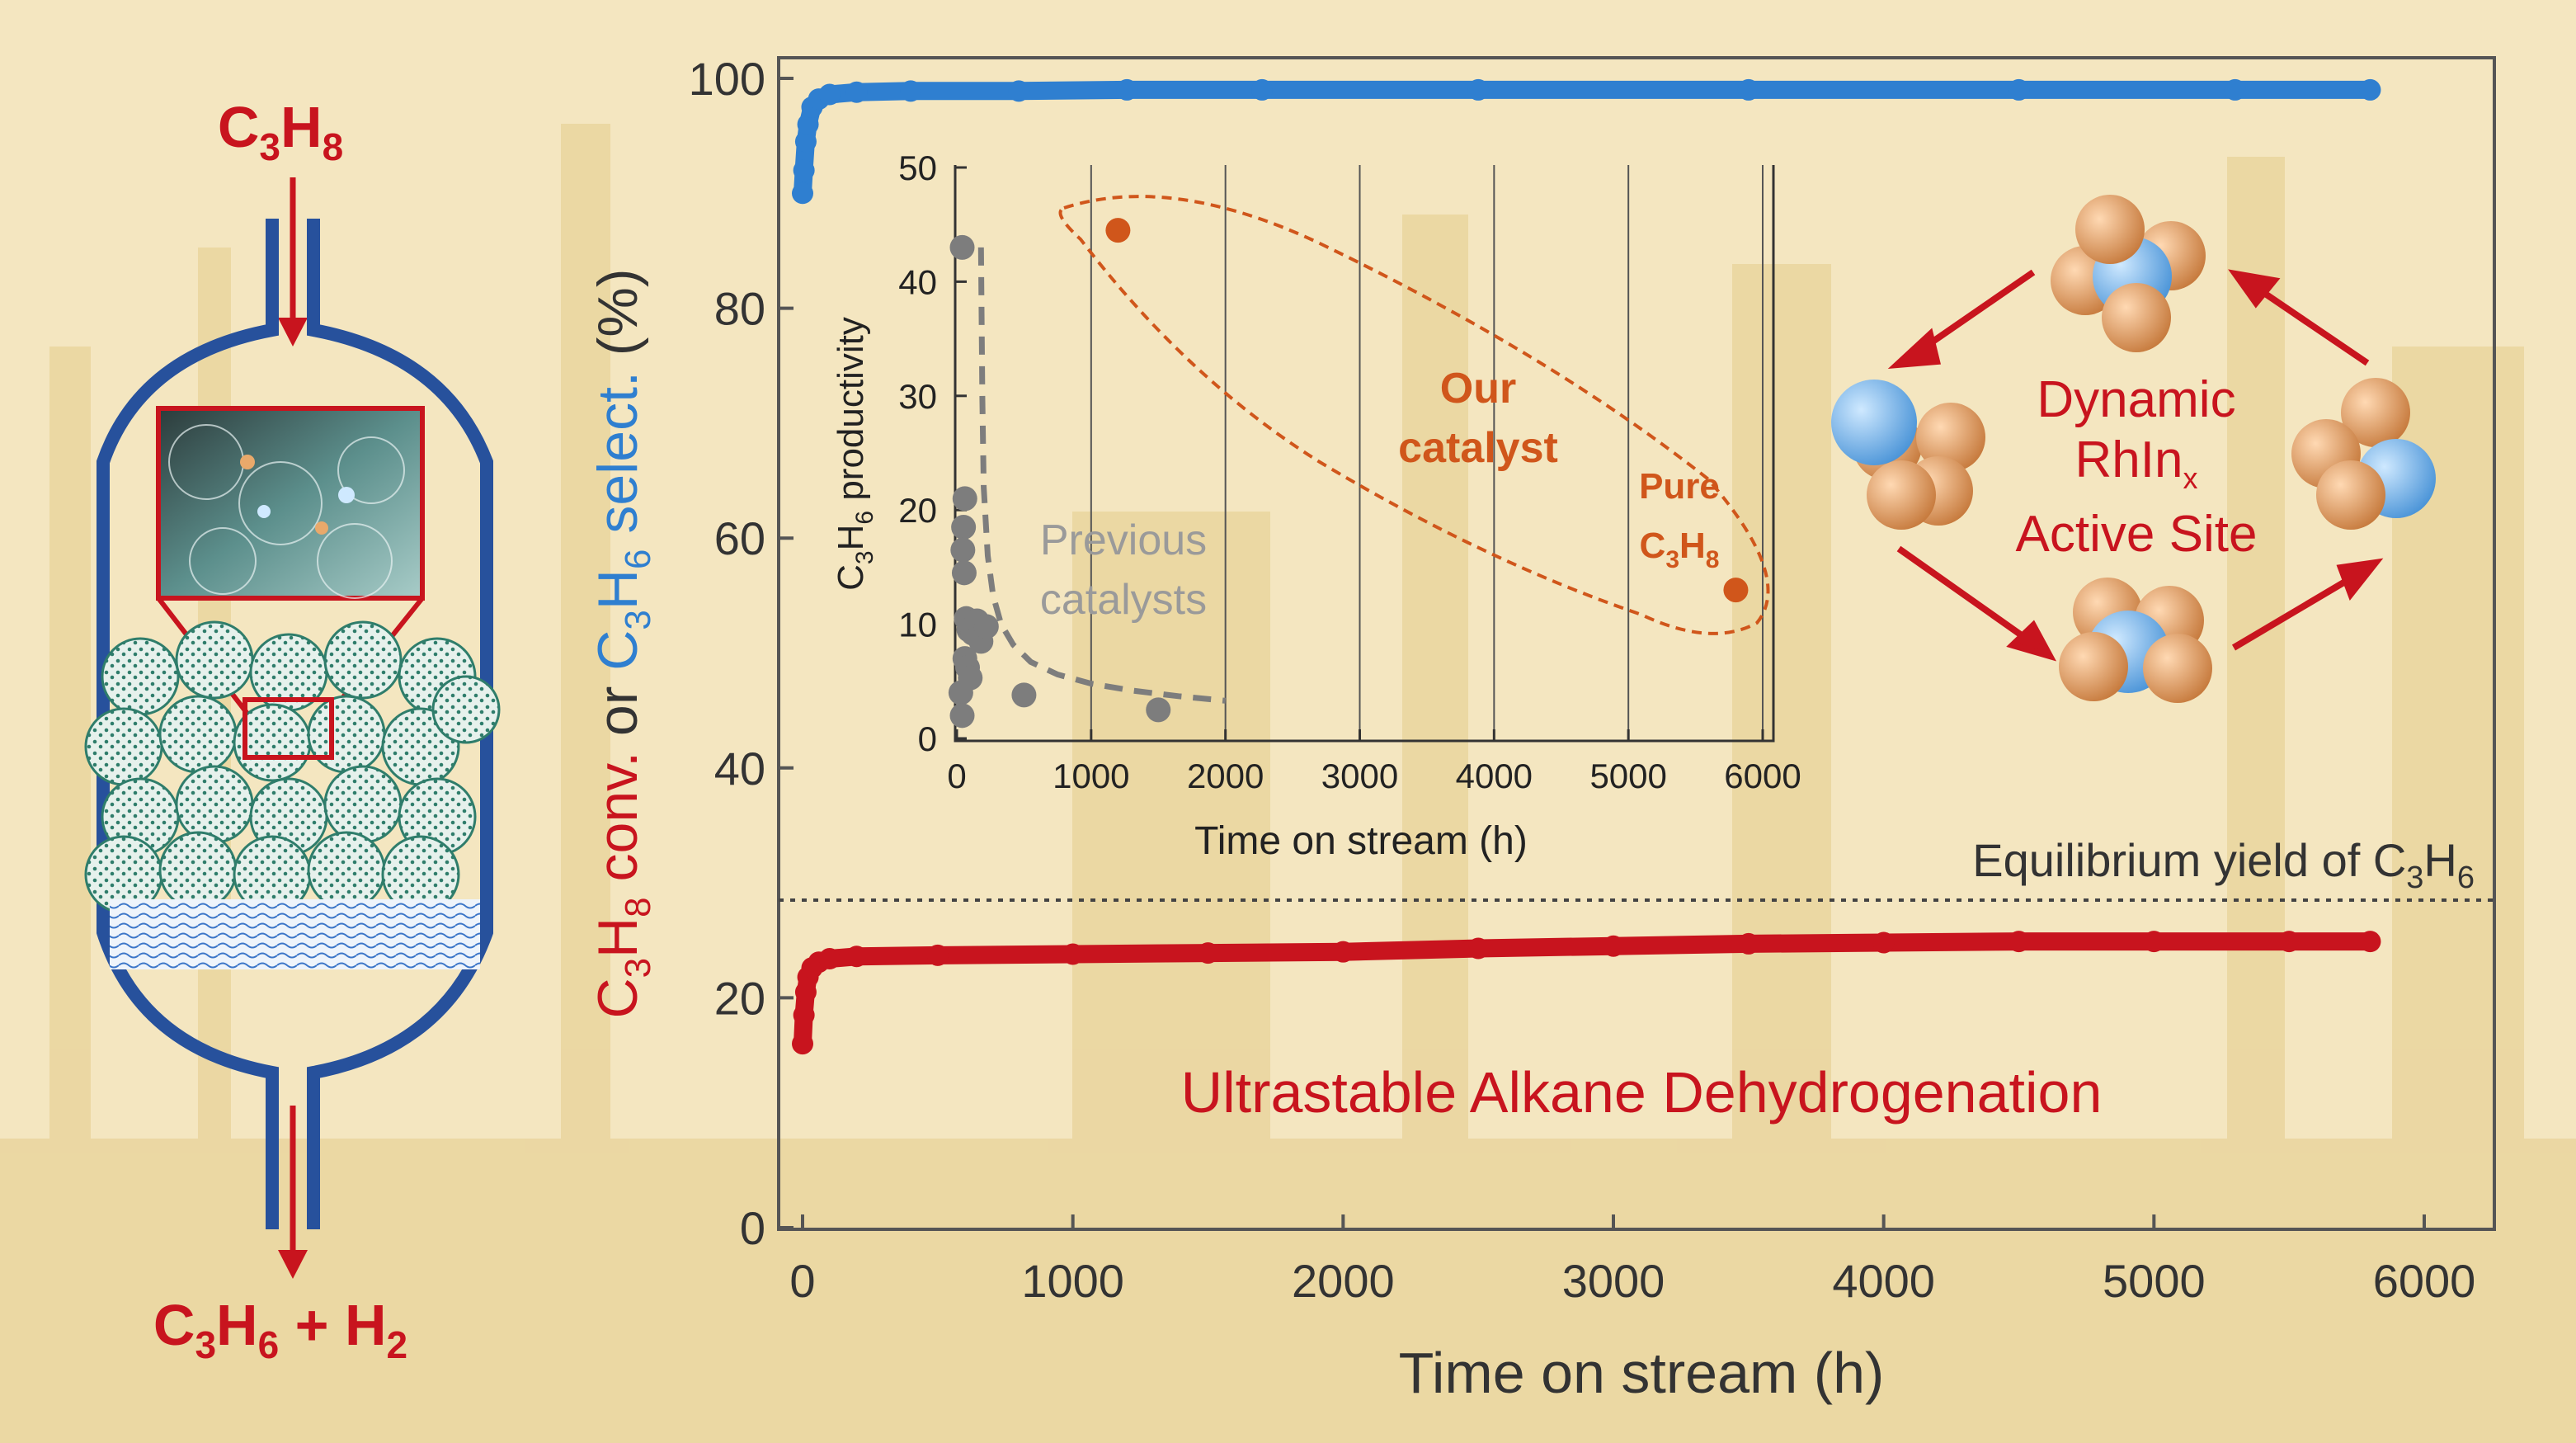 The image size is (2576, 1443). Describe the element at coordinates (1642, 1373) in the screenshot. I see `main-x-axis-label: Time on stream (h)` at that location.